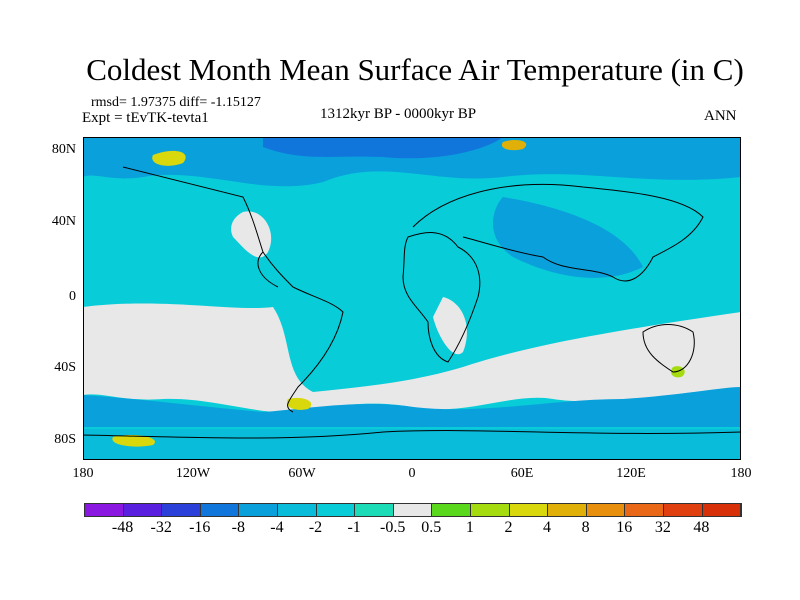 Image resolution: width=800 pixels, height=600 pixels. What do you see at coordinates (299, 403) in the screenshot?
I see `field-warm-antarctic-b` at bounding box center [299, 403].